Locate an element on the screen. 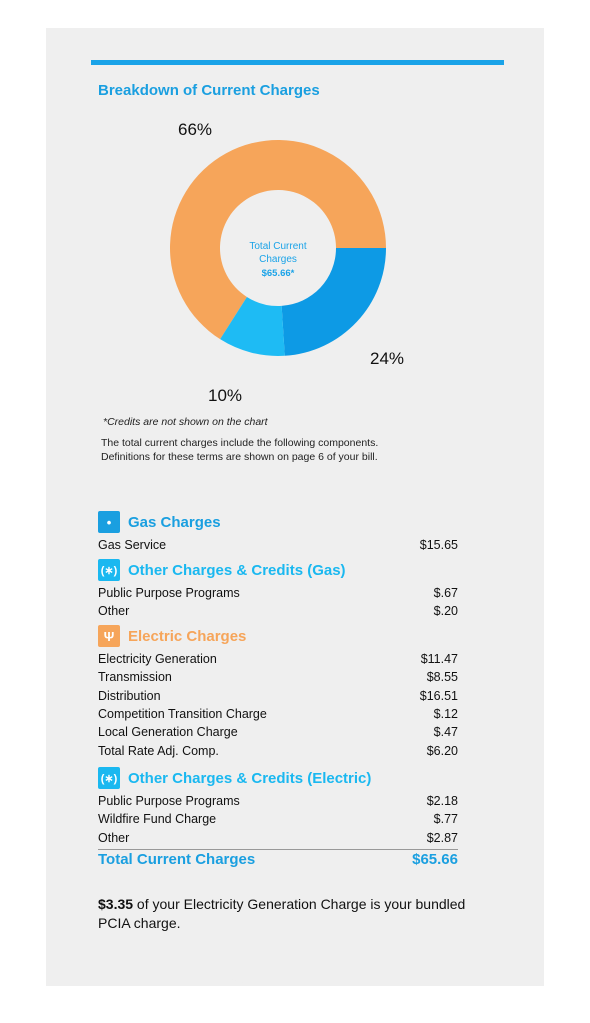 The image size is (590, 1023). section-header: (∗) Other Charges & Credits (Gas) is located at coordinates (222, 570).